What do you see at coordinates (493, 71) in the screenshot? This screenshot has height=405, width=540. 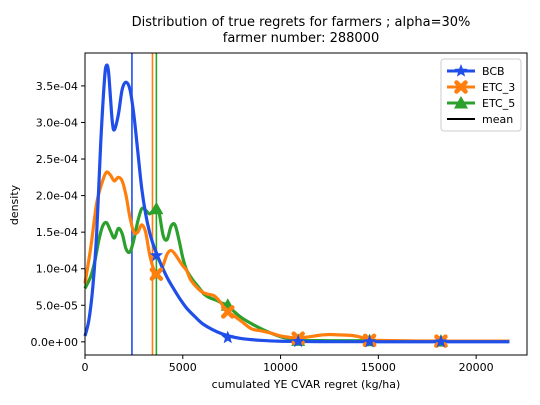 I see `legend-label-bcb: BCB` at bounding box center [493, 71].